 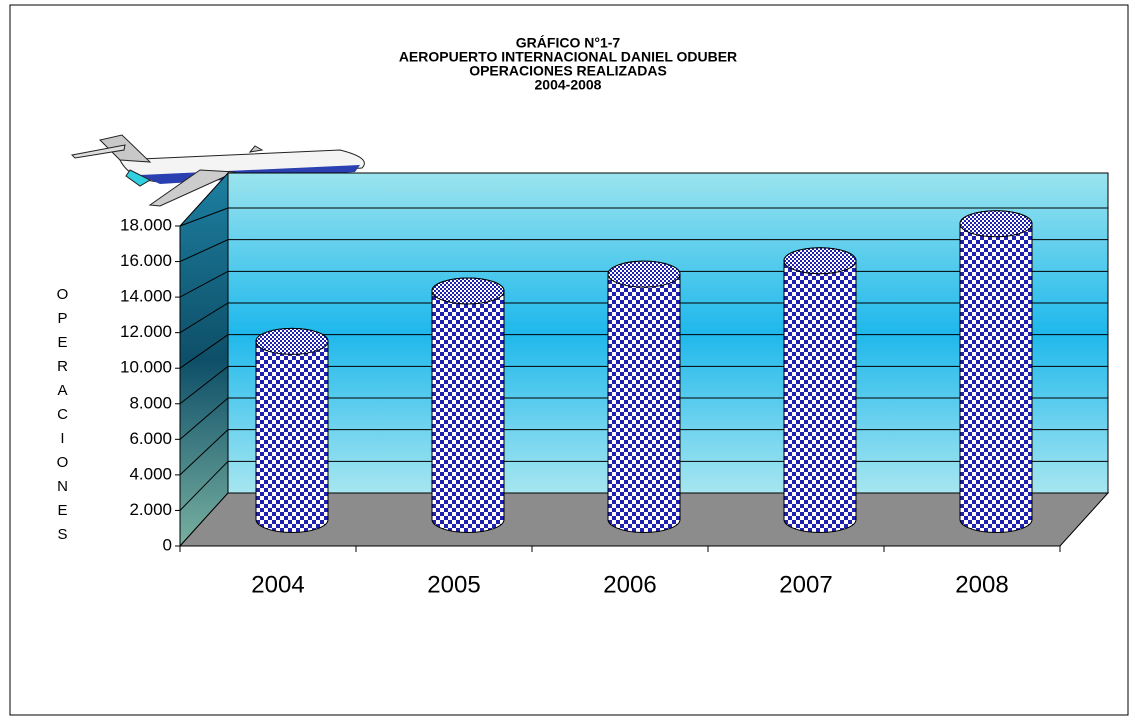 What do you see at coordinates (805, 584) in the screenshot?
I see `x-tick-label: 2007` at bounding box center [805, 584].